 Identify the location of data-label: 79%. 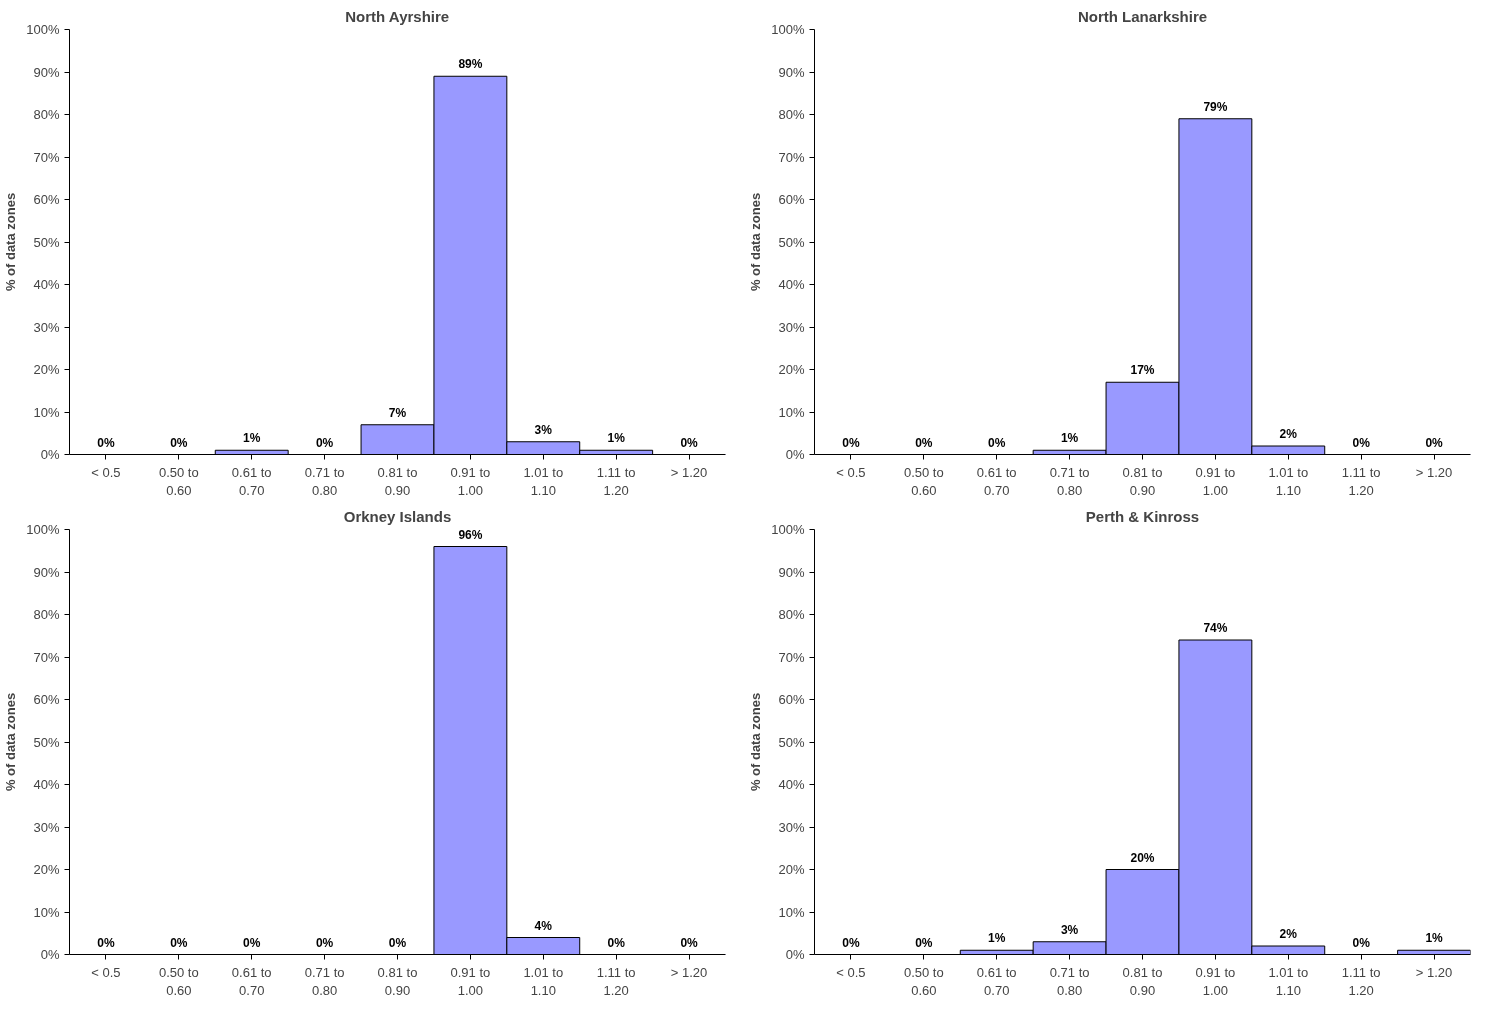
(1215, 106).